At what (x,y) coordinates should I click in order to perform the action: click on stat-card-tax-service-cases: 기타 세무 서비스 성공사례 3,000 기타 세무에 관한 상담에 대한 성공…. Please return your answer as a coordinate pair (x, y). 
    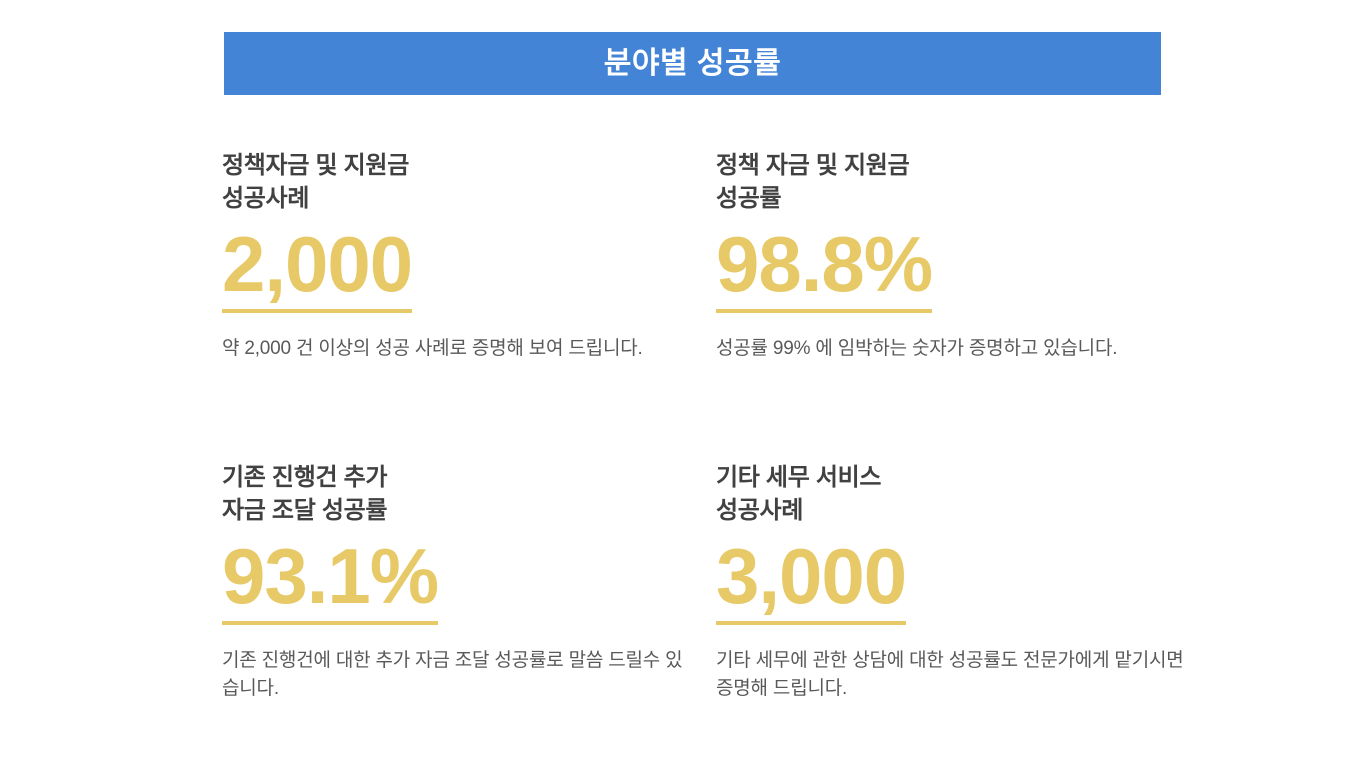
    Looking at the image, I should click on (959, 582).